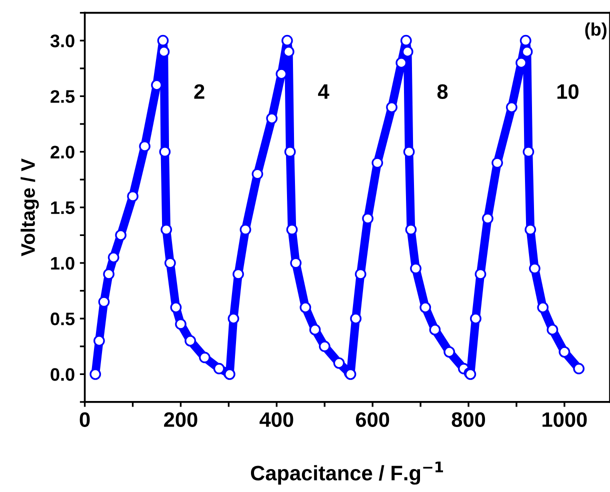 The height and width of the screenshot is (492, 610). I want to click on x-tick-label: 400, so click(277, 419).